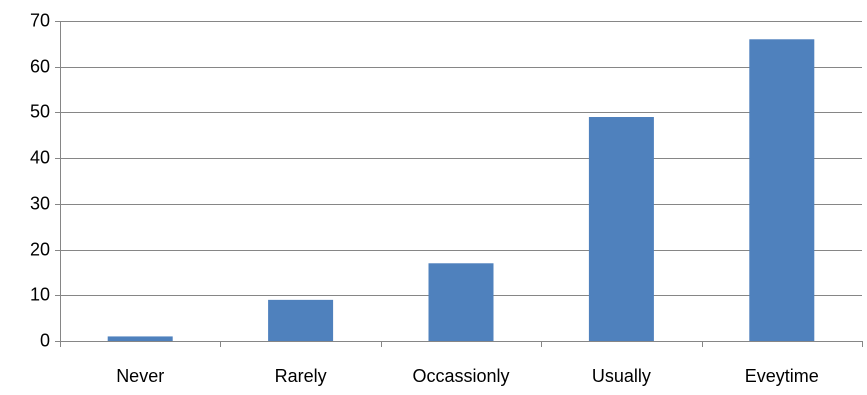 This screenshot has height=395, width=867. What do you see at coordinates (40, 249) in the screenshot?
I see `y-tick-label: 20` at bounding box center [40, 249].